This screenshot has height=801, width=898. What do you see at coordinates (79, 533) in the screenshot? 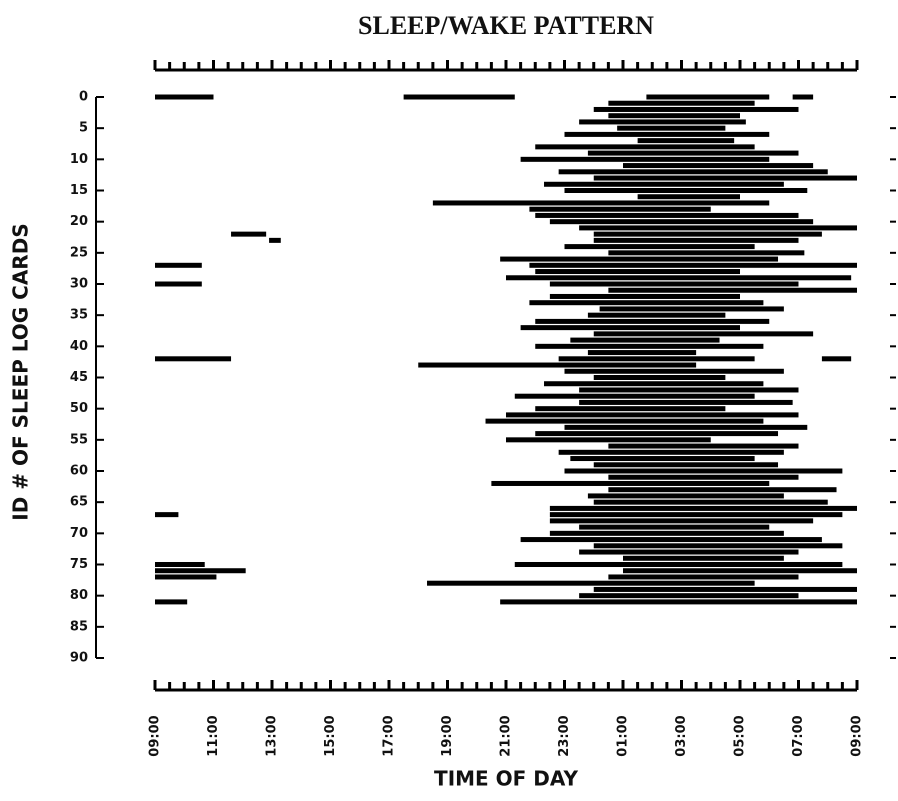
I see `y-tick-label: 70` at bounding box center [79, 533].